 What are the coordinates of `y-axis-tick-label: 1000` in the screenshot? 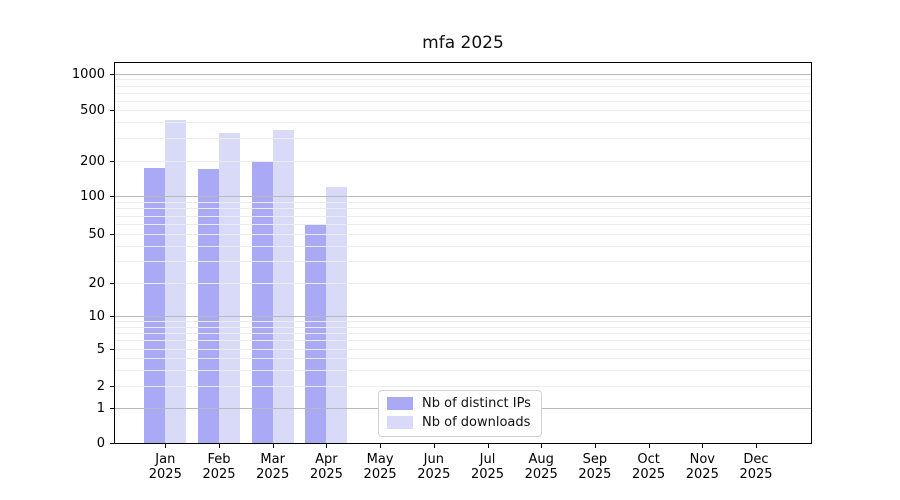 It's located at (88, 74).